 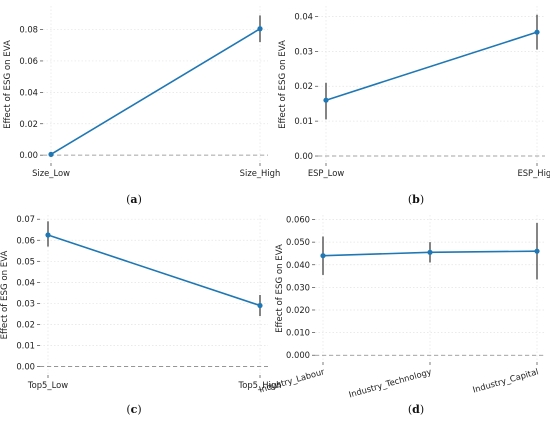 I want to click on x-tick-label: Size_Low, so click(x=51, y=173).